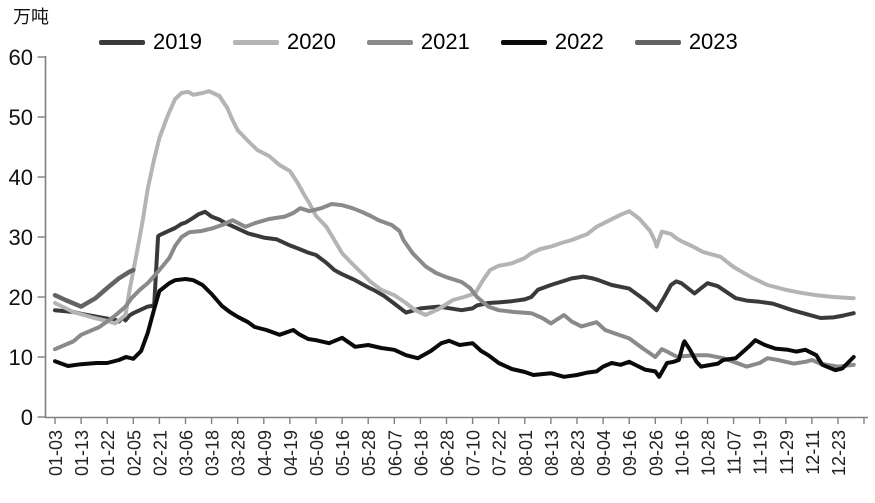 The image size is (875, 503). What do you see at coordinates (421, 453) in the screenshot?
I see `x-tick-label: 06-18` at bounding box center [421, 453].